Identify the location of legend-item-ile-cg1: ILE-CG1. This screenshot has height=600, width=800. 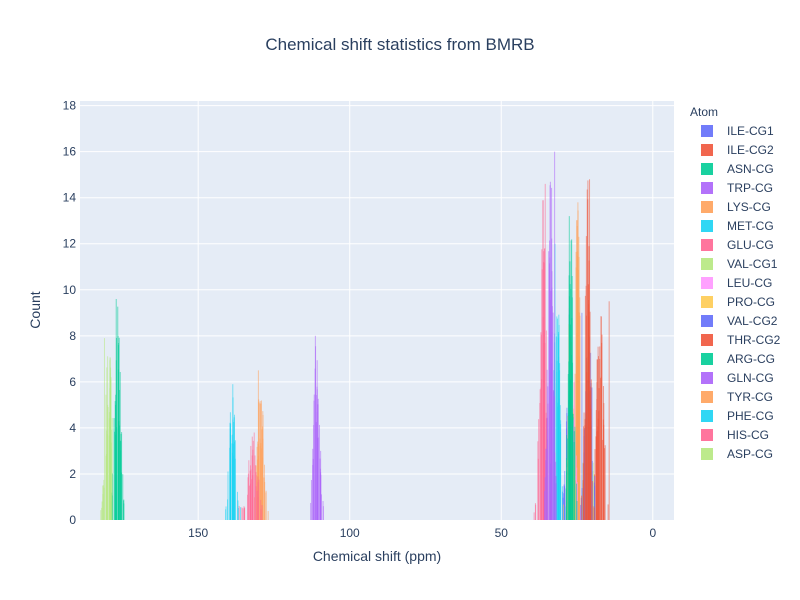
(737, 131).